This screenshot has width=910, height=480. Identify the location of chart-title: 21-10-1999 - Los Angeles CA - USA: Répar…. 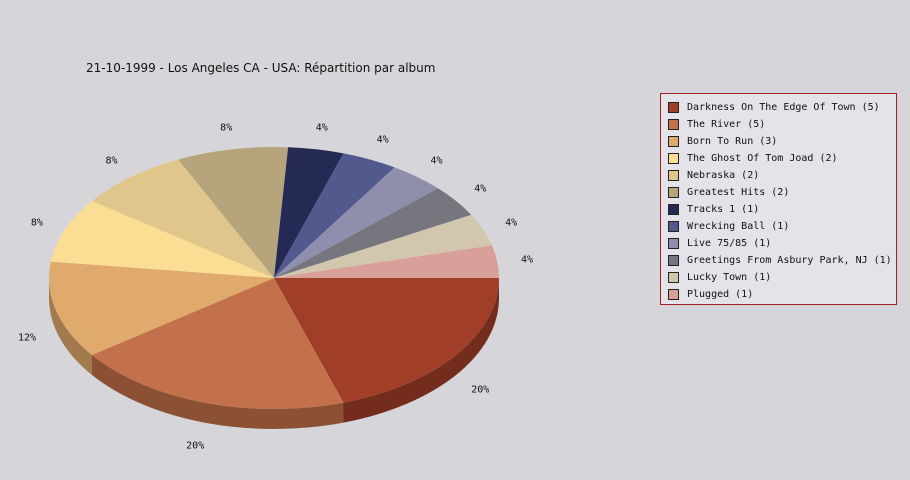
(261, 68).